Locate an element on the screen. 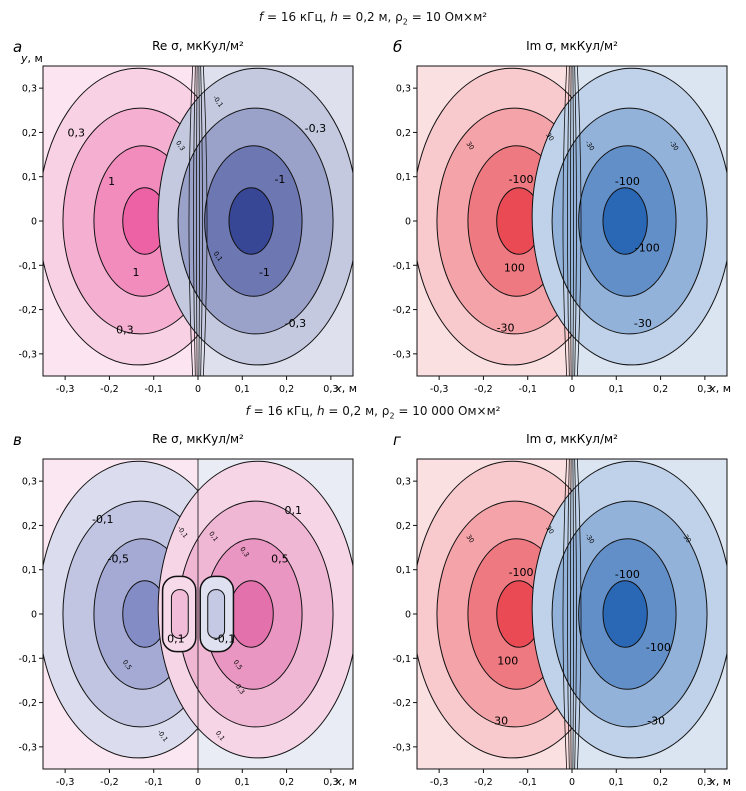 This screenshot has width=746, height=791. row-title-bottom: f = 16 кГц, h = 0,2 м, ρ2 = 10 000 Ом×м² is located at coordinates (373, 412).